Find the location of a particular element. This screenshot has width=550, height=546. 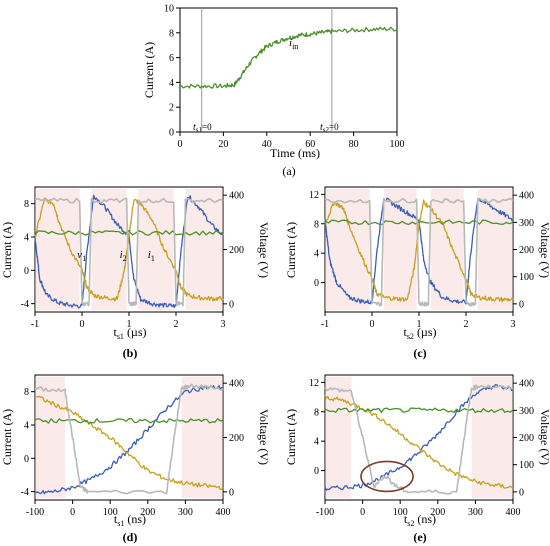

panel-e-ylabel: Current (A) is located at coordinates (291, 437).